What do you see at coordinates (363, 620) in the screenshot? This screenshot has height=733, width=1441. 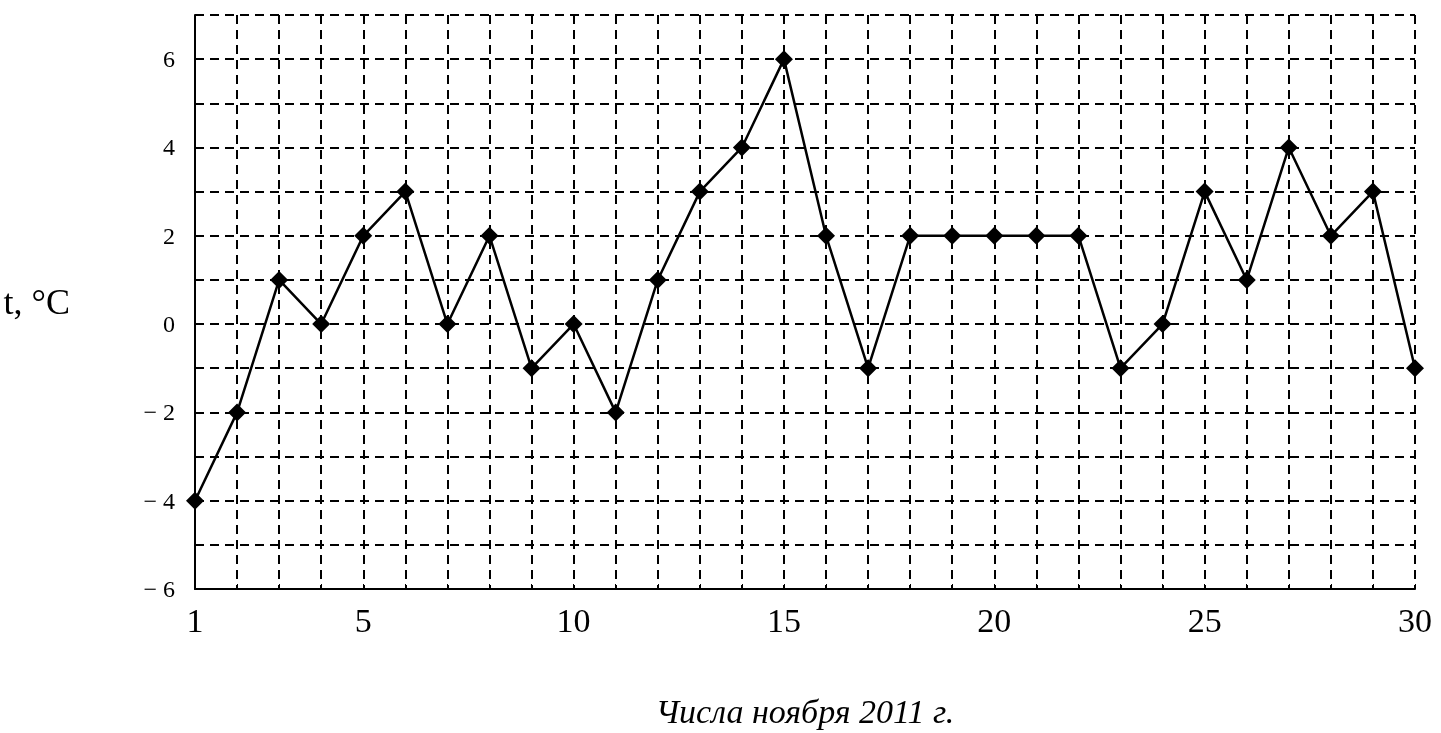 I see `x-tick-label: 5` at bounding box center [363, 620].